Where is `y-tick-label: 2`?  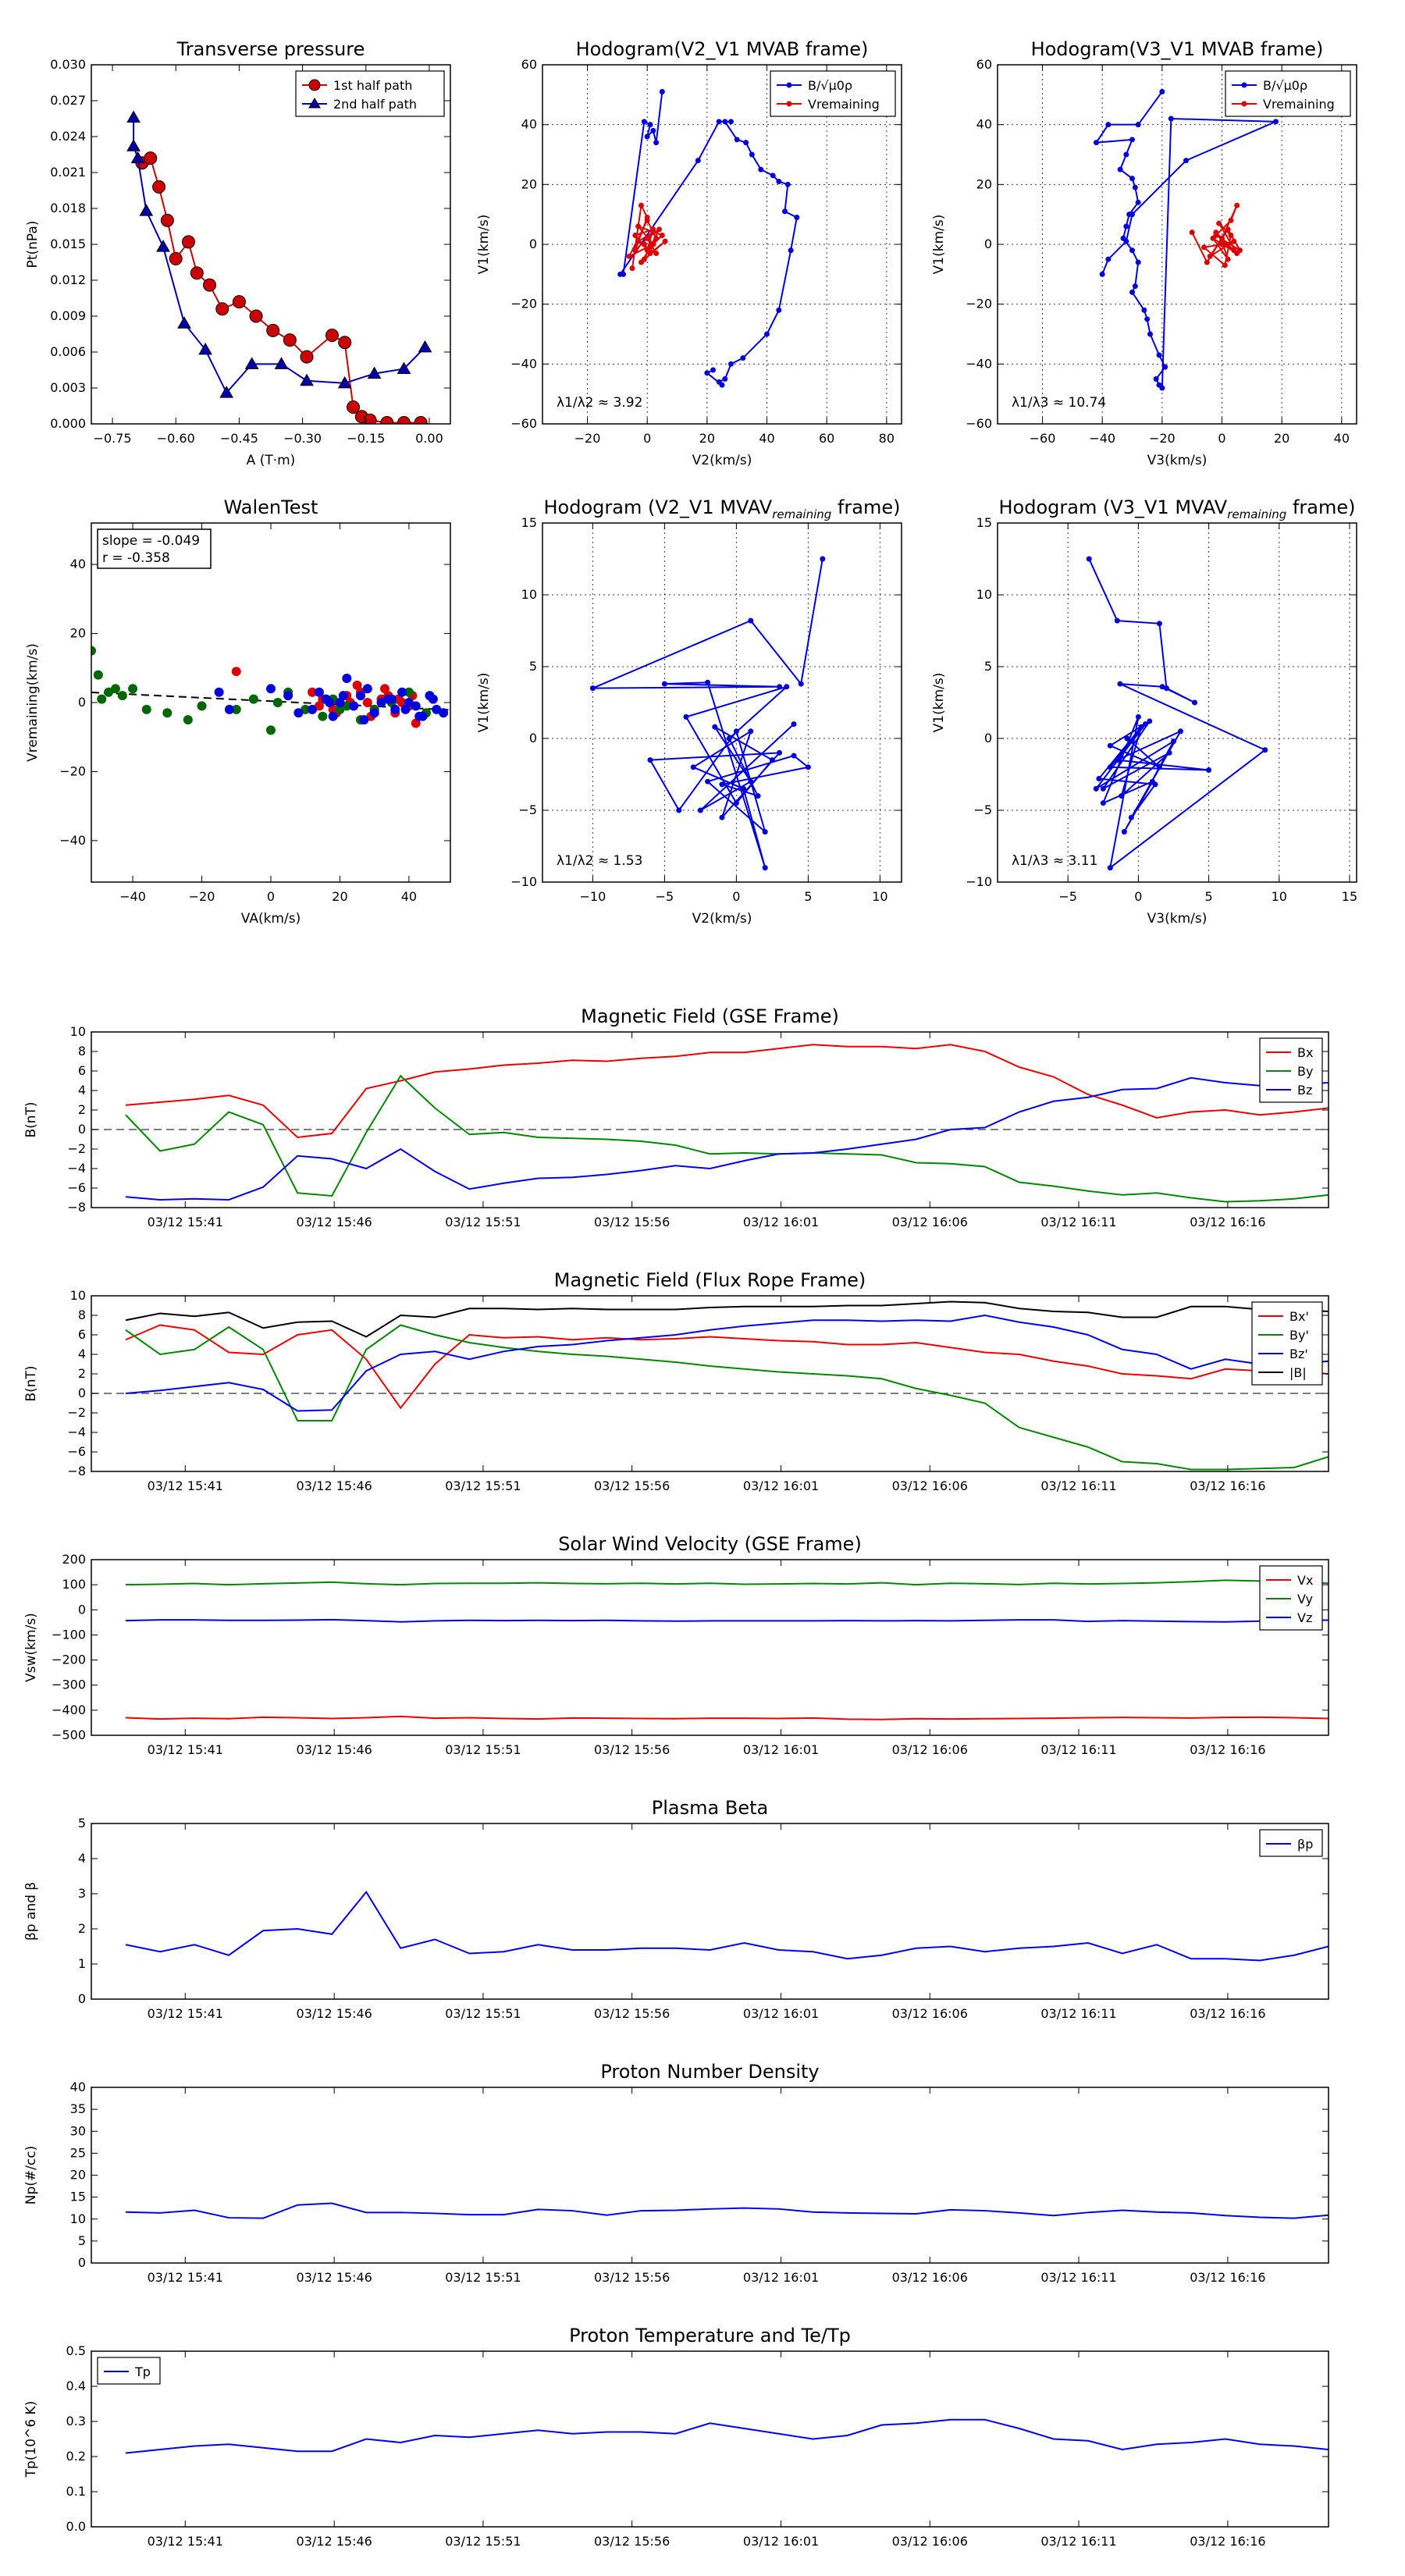 y-tick-label: 2 is located at coordinates (82, 1109).